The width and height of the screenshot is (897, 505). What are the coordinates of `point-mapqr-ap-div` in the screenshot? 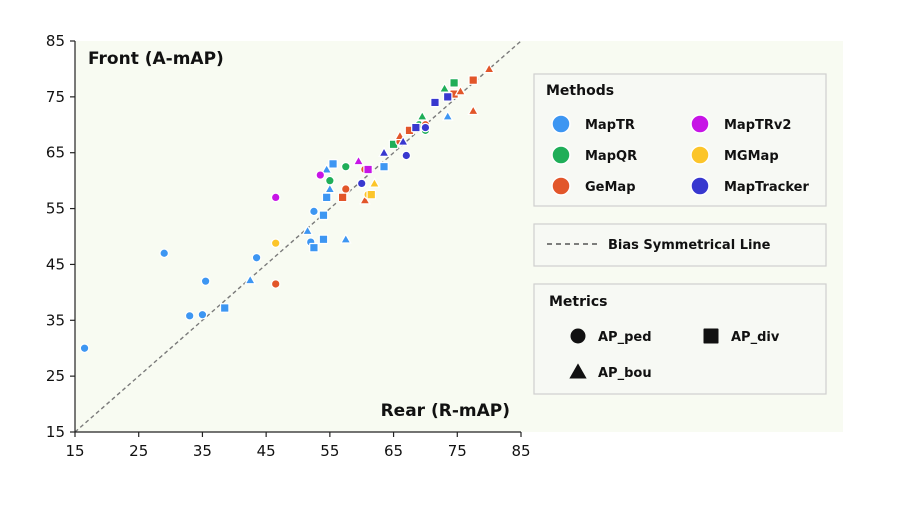 It's located at (454, 83).